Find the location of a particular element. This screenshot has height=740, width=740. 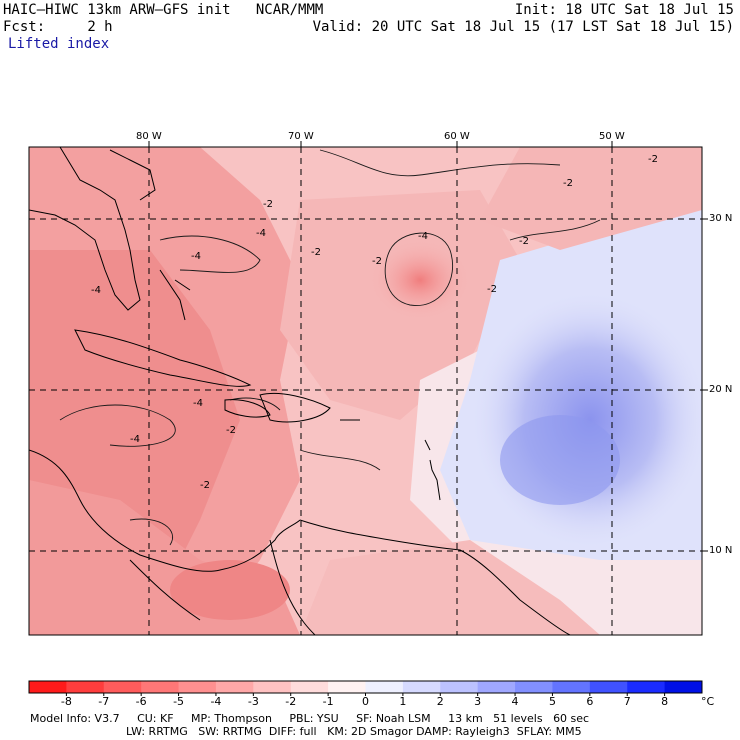

colorbar-tick-label: -5 is located at coordinates (179, 701).